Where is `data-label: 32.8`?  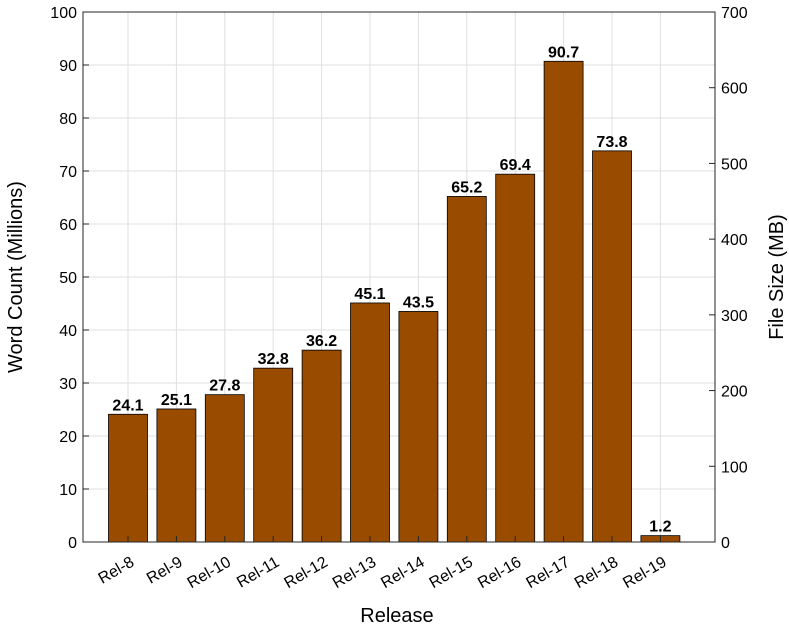 data-label: 32.8 is located at coordinates (273, 359).